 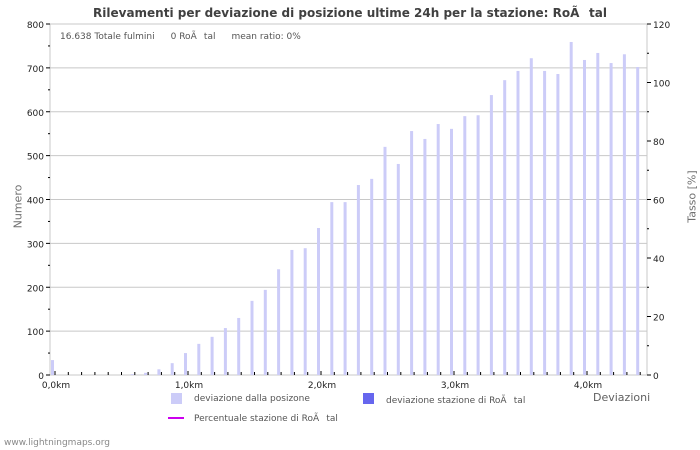 I want to click on svg-text: 600, so click(x=35, y=114).